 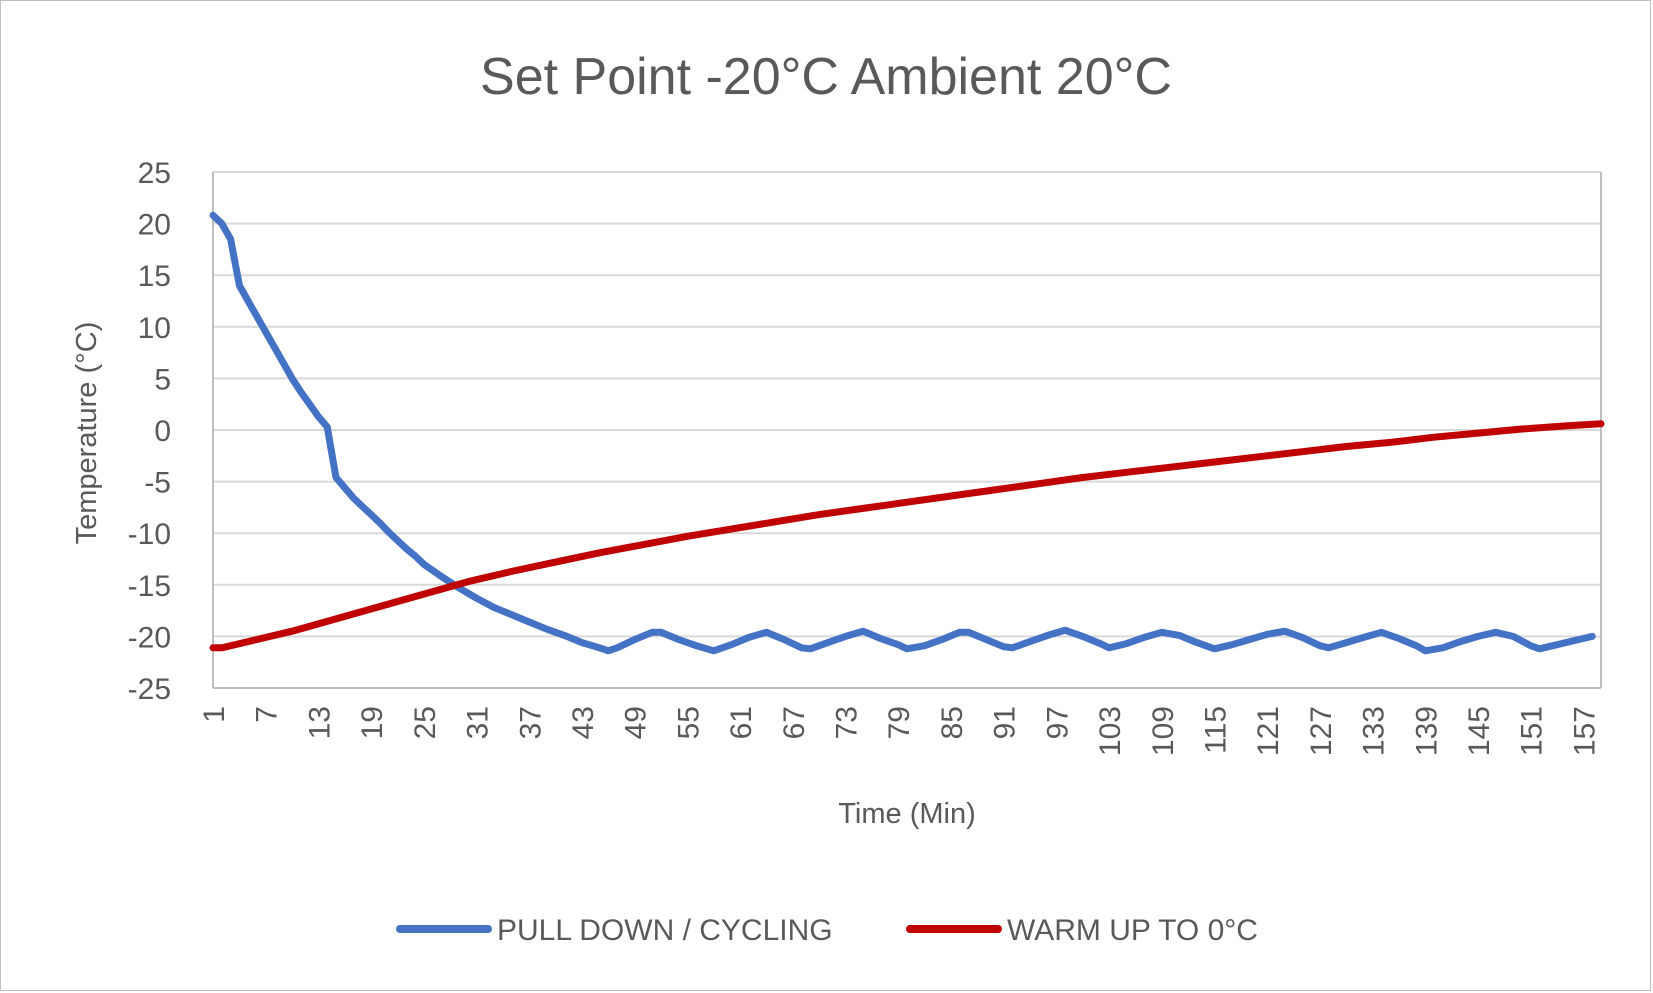 I want to click on x-tick-label: 85, so click(x=952, y=722).